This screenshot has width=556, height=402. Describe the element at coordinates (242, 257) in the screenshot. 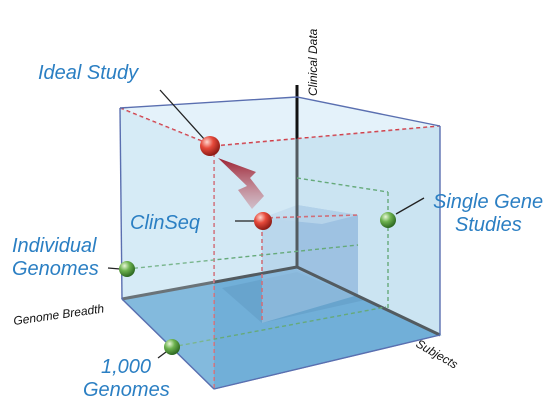

I see `individual-genomes-guide` at that location.